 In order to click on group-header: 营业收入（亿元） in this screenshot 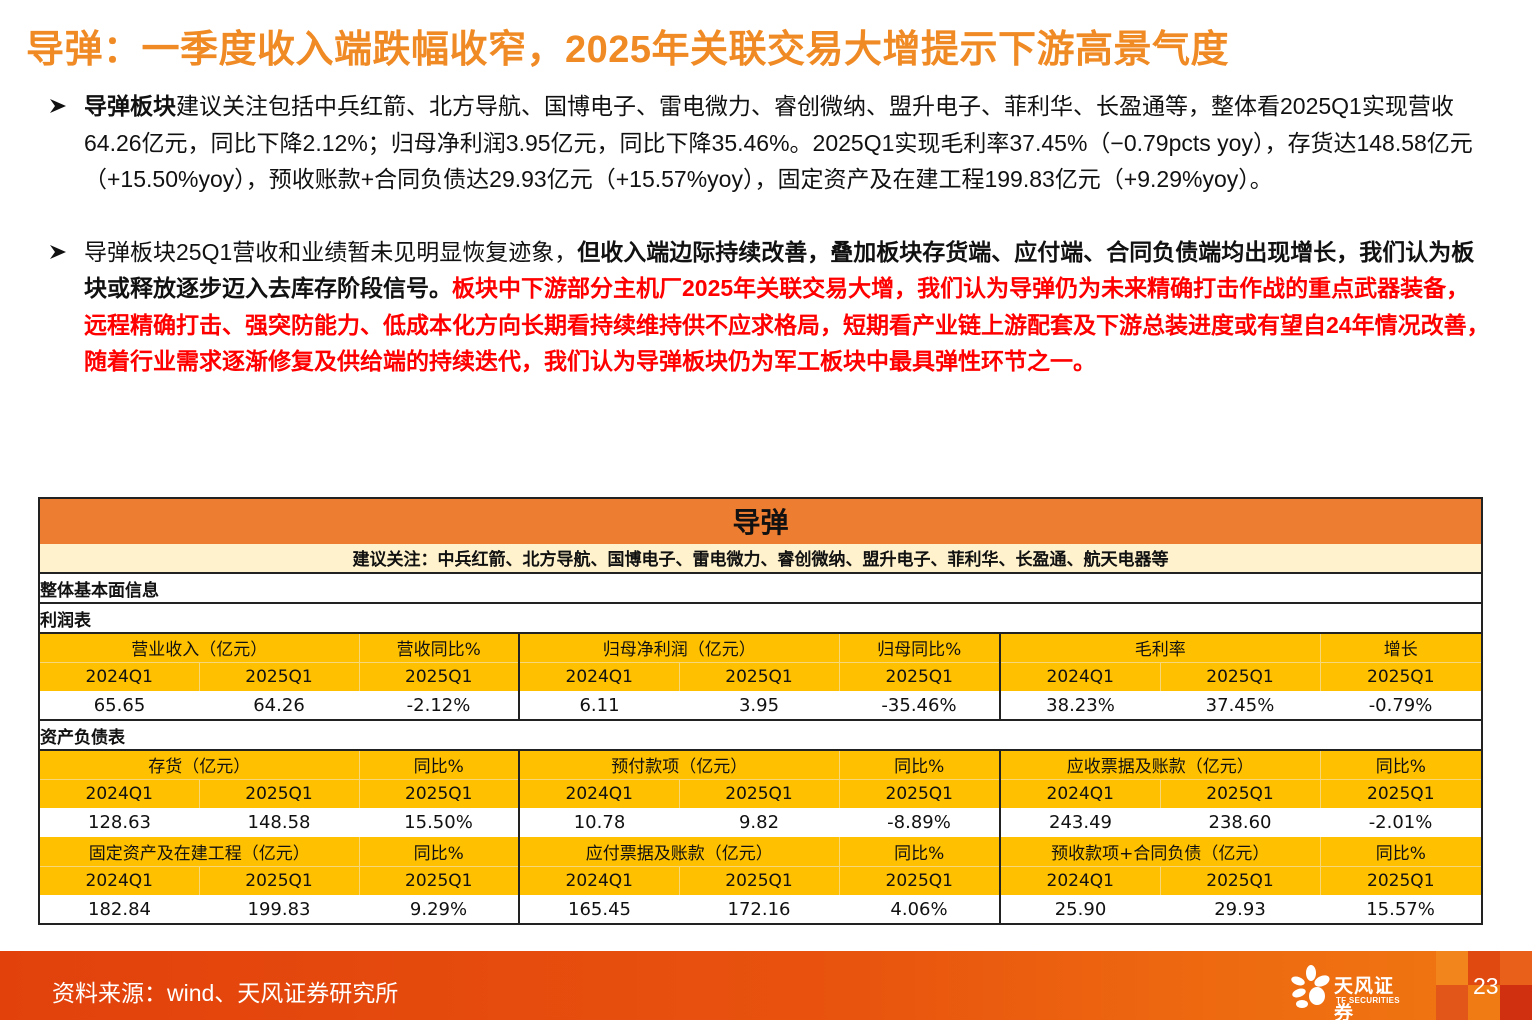, I will do `click(199, 648)`.